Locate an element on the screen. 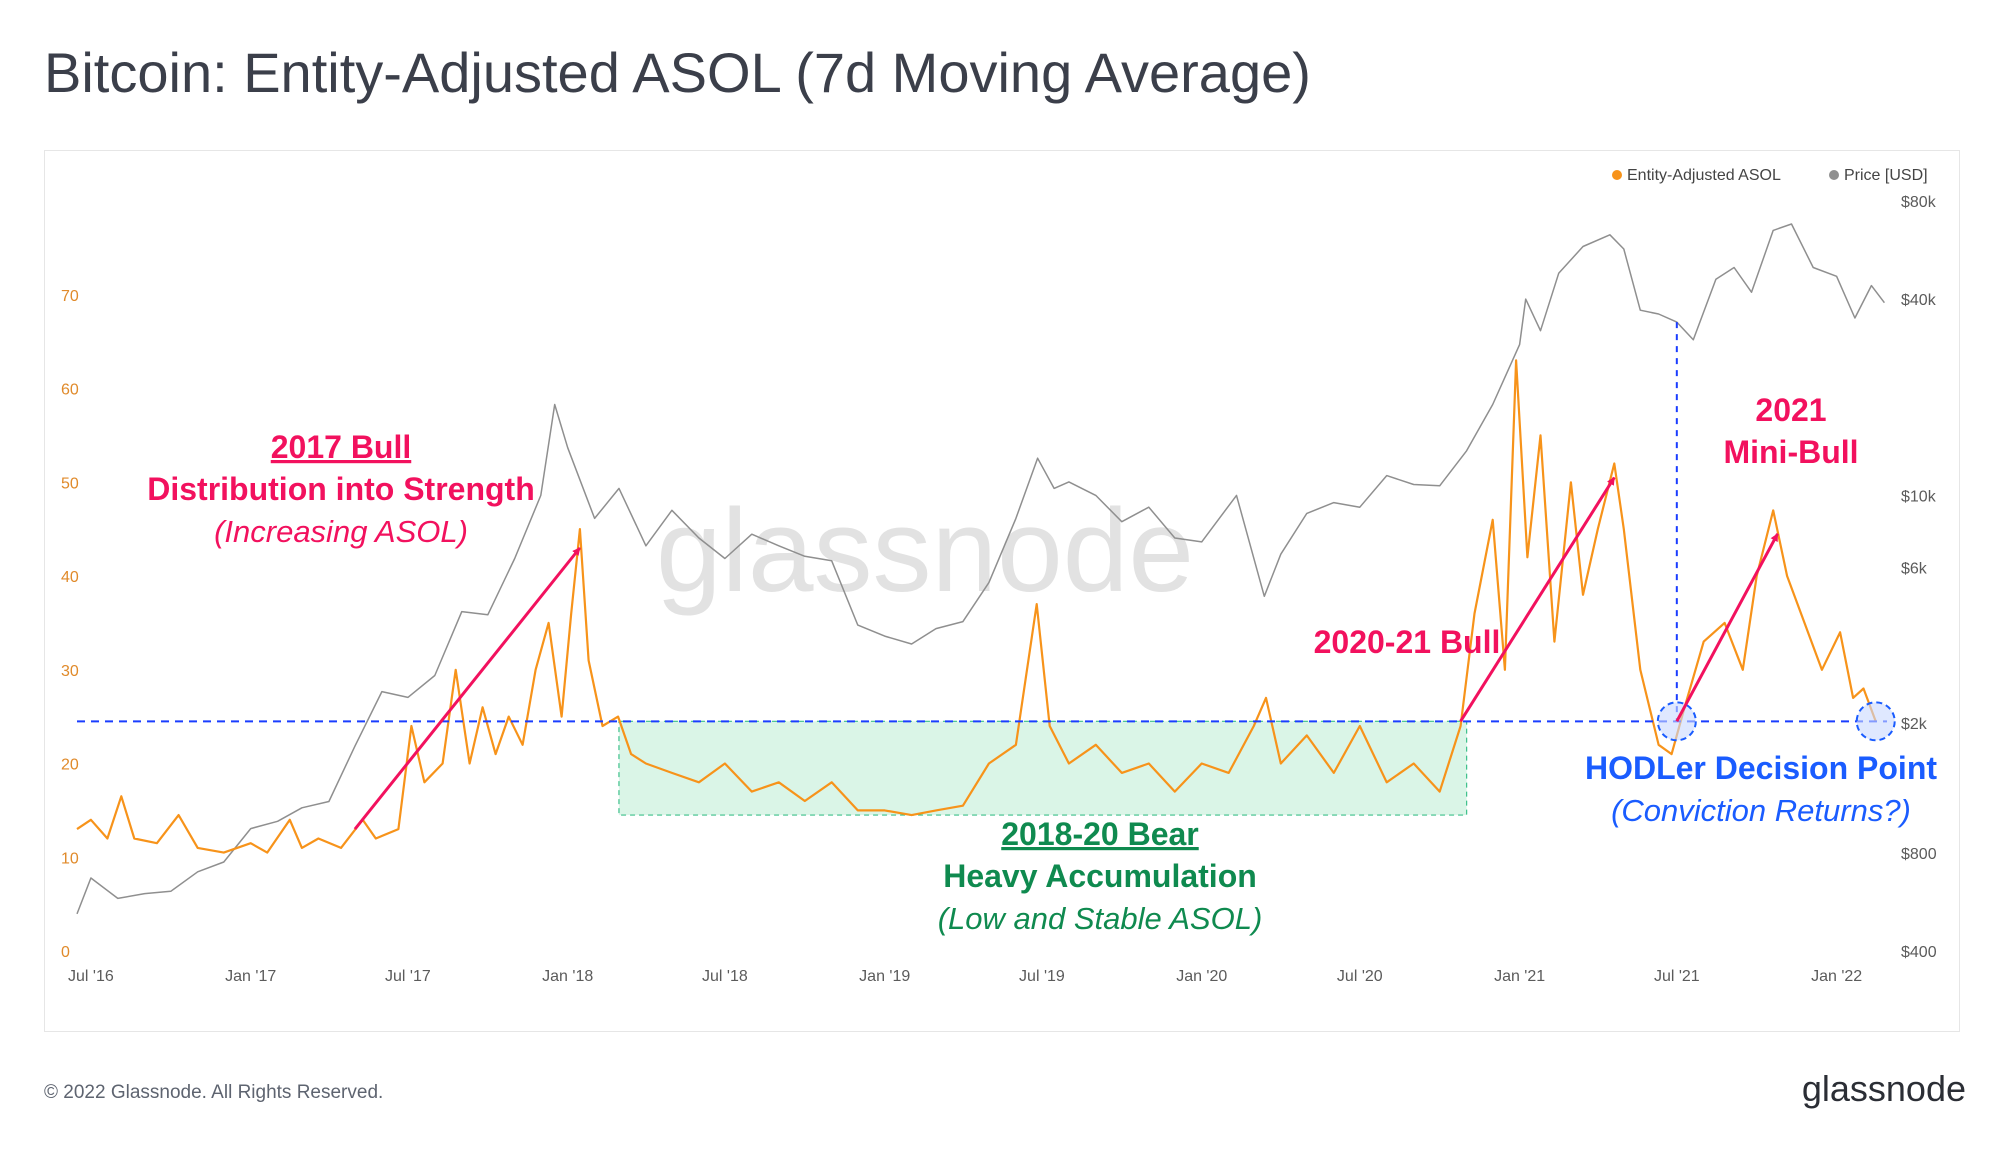 The height and width of the screenshot is (1152, 2000). x-axis-tick-5: Jan '19 is located at coordinates (884, 976).